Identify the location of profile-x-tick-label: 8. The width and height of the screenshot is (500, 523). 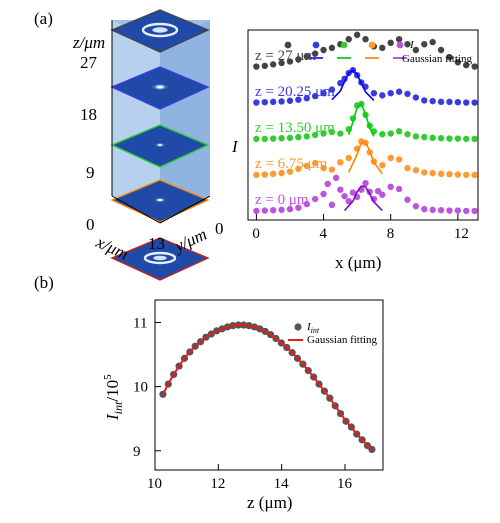
(391, 234).